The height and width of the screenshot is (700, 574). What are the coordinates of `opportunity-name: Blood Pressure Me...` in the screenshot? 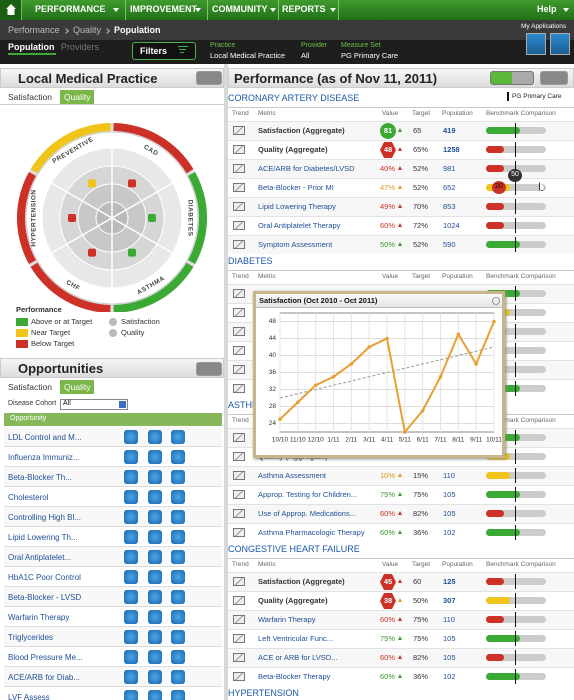 It's located at (45, 657).